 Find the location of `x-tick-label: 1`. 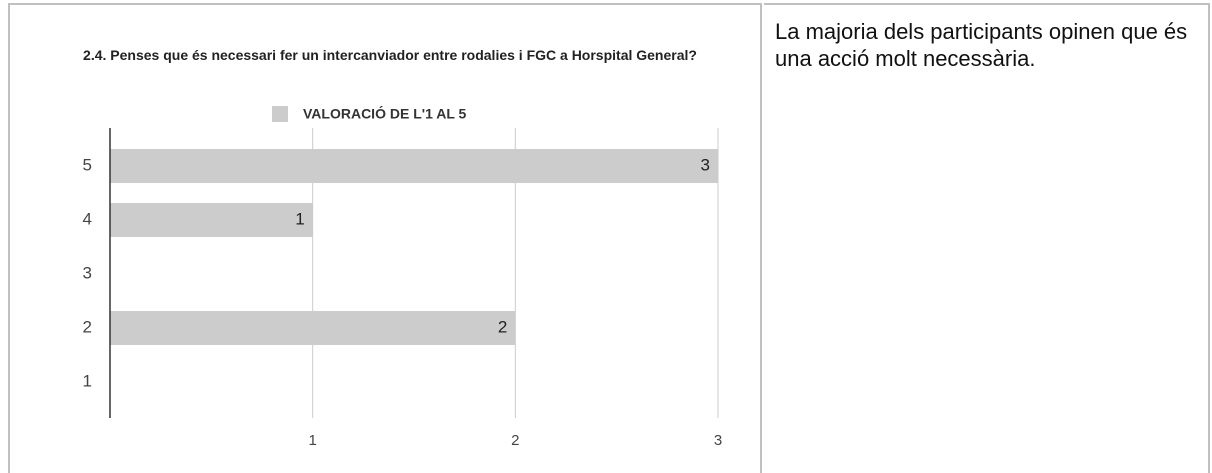

x-tick-label: 1 is located at coordinates (312, 440).